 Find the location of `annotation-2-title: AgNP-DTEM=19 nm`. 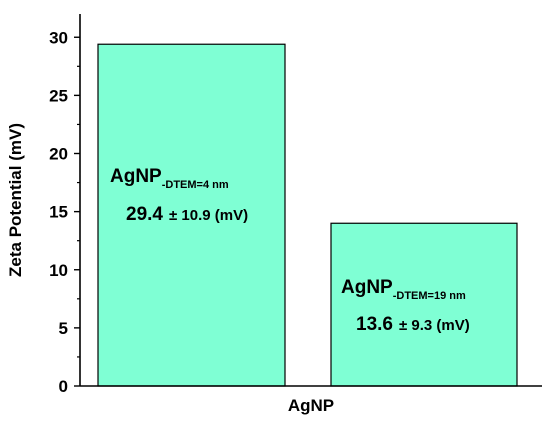

annotation-2-title: AgNP-DTEM=19 nm is located at coordinates (403, 289).